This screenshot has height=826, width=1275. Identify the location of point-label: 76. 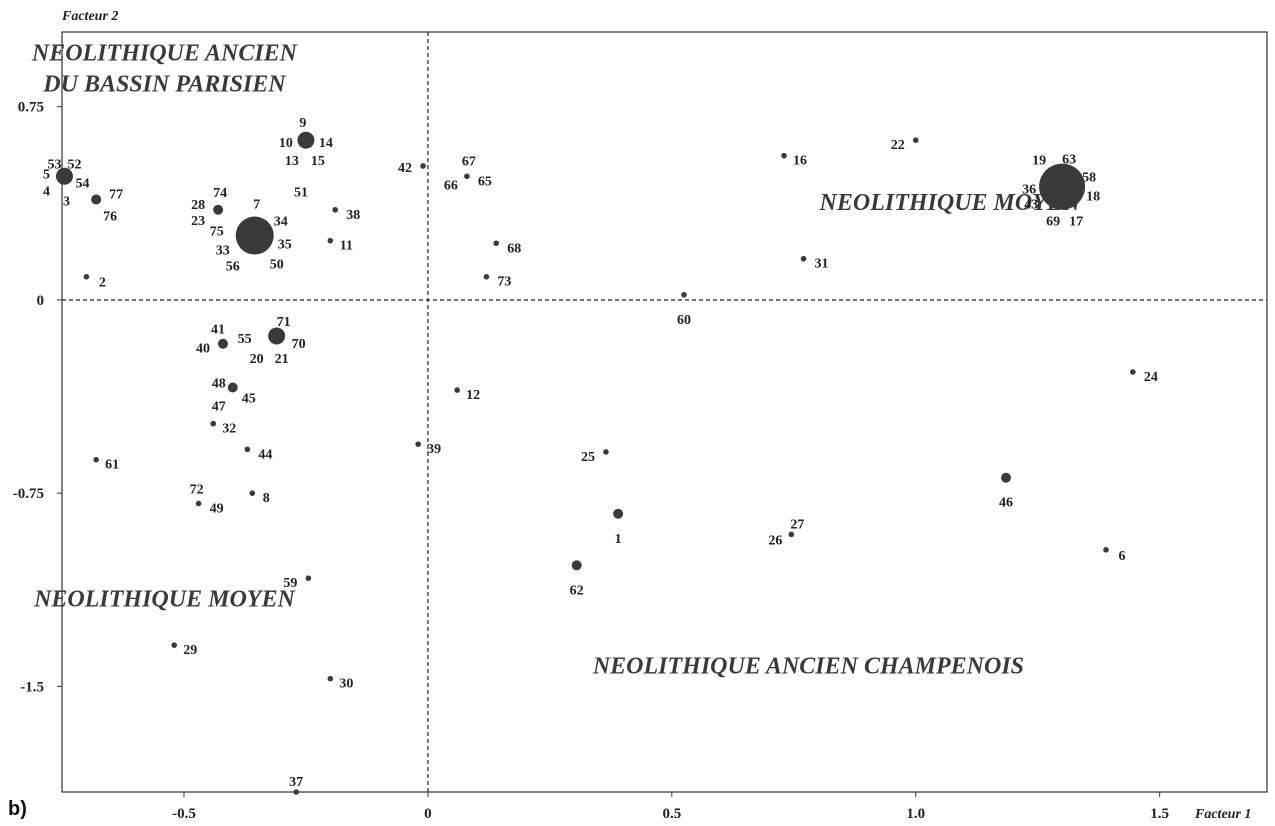
(110, 216).